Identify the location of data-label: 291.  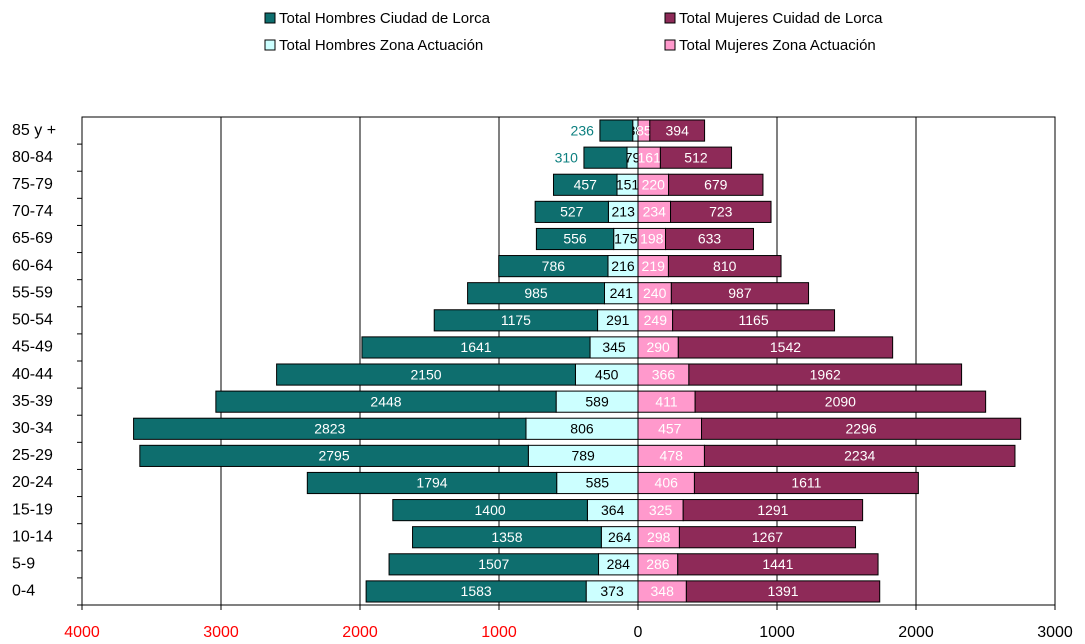
(618, 320).